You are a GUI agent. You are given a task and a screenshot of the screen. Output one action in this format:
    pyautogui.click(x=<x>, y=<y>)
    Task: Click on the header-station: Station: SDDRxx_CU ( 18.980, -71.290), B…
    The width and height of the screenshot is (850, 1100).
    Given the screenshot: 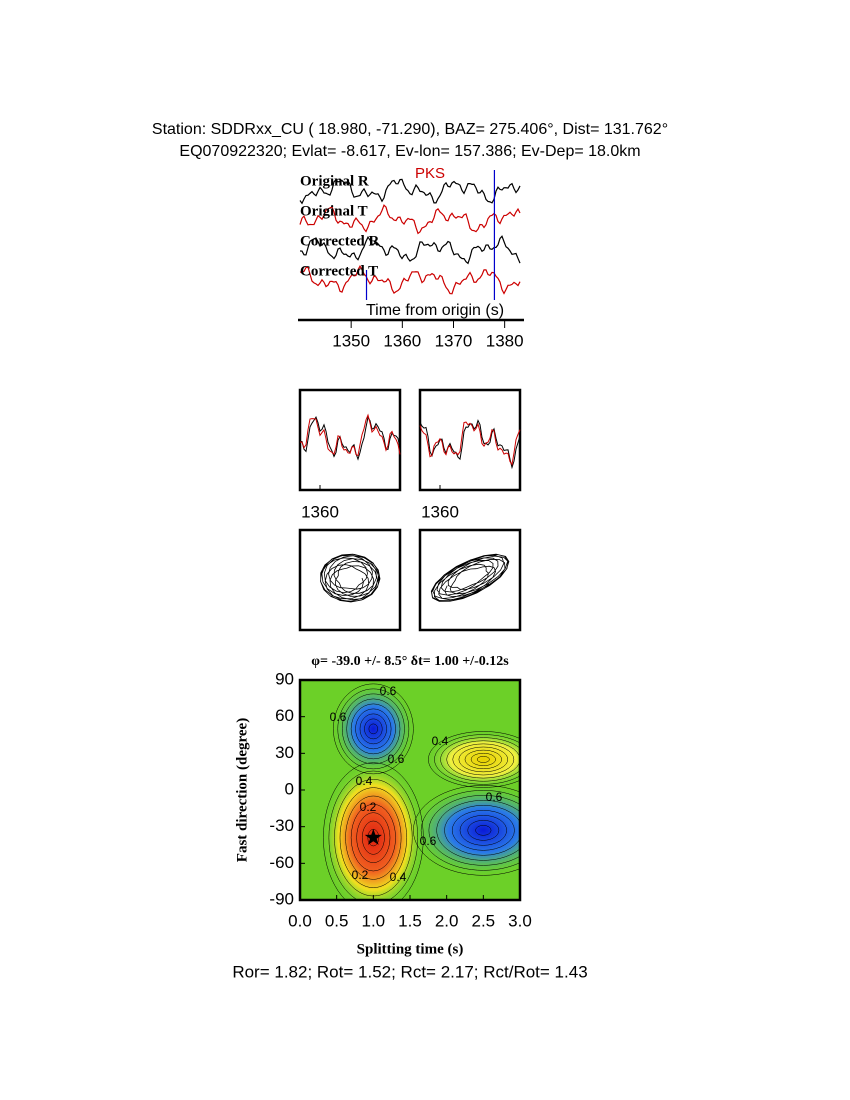 What is the action you would take?
    pyautogui.click(x=410, y=129)
    